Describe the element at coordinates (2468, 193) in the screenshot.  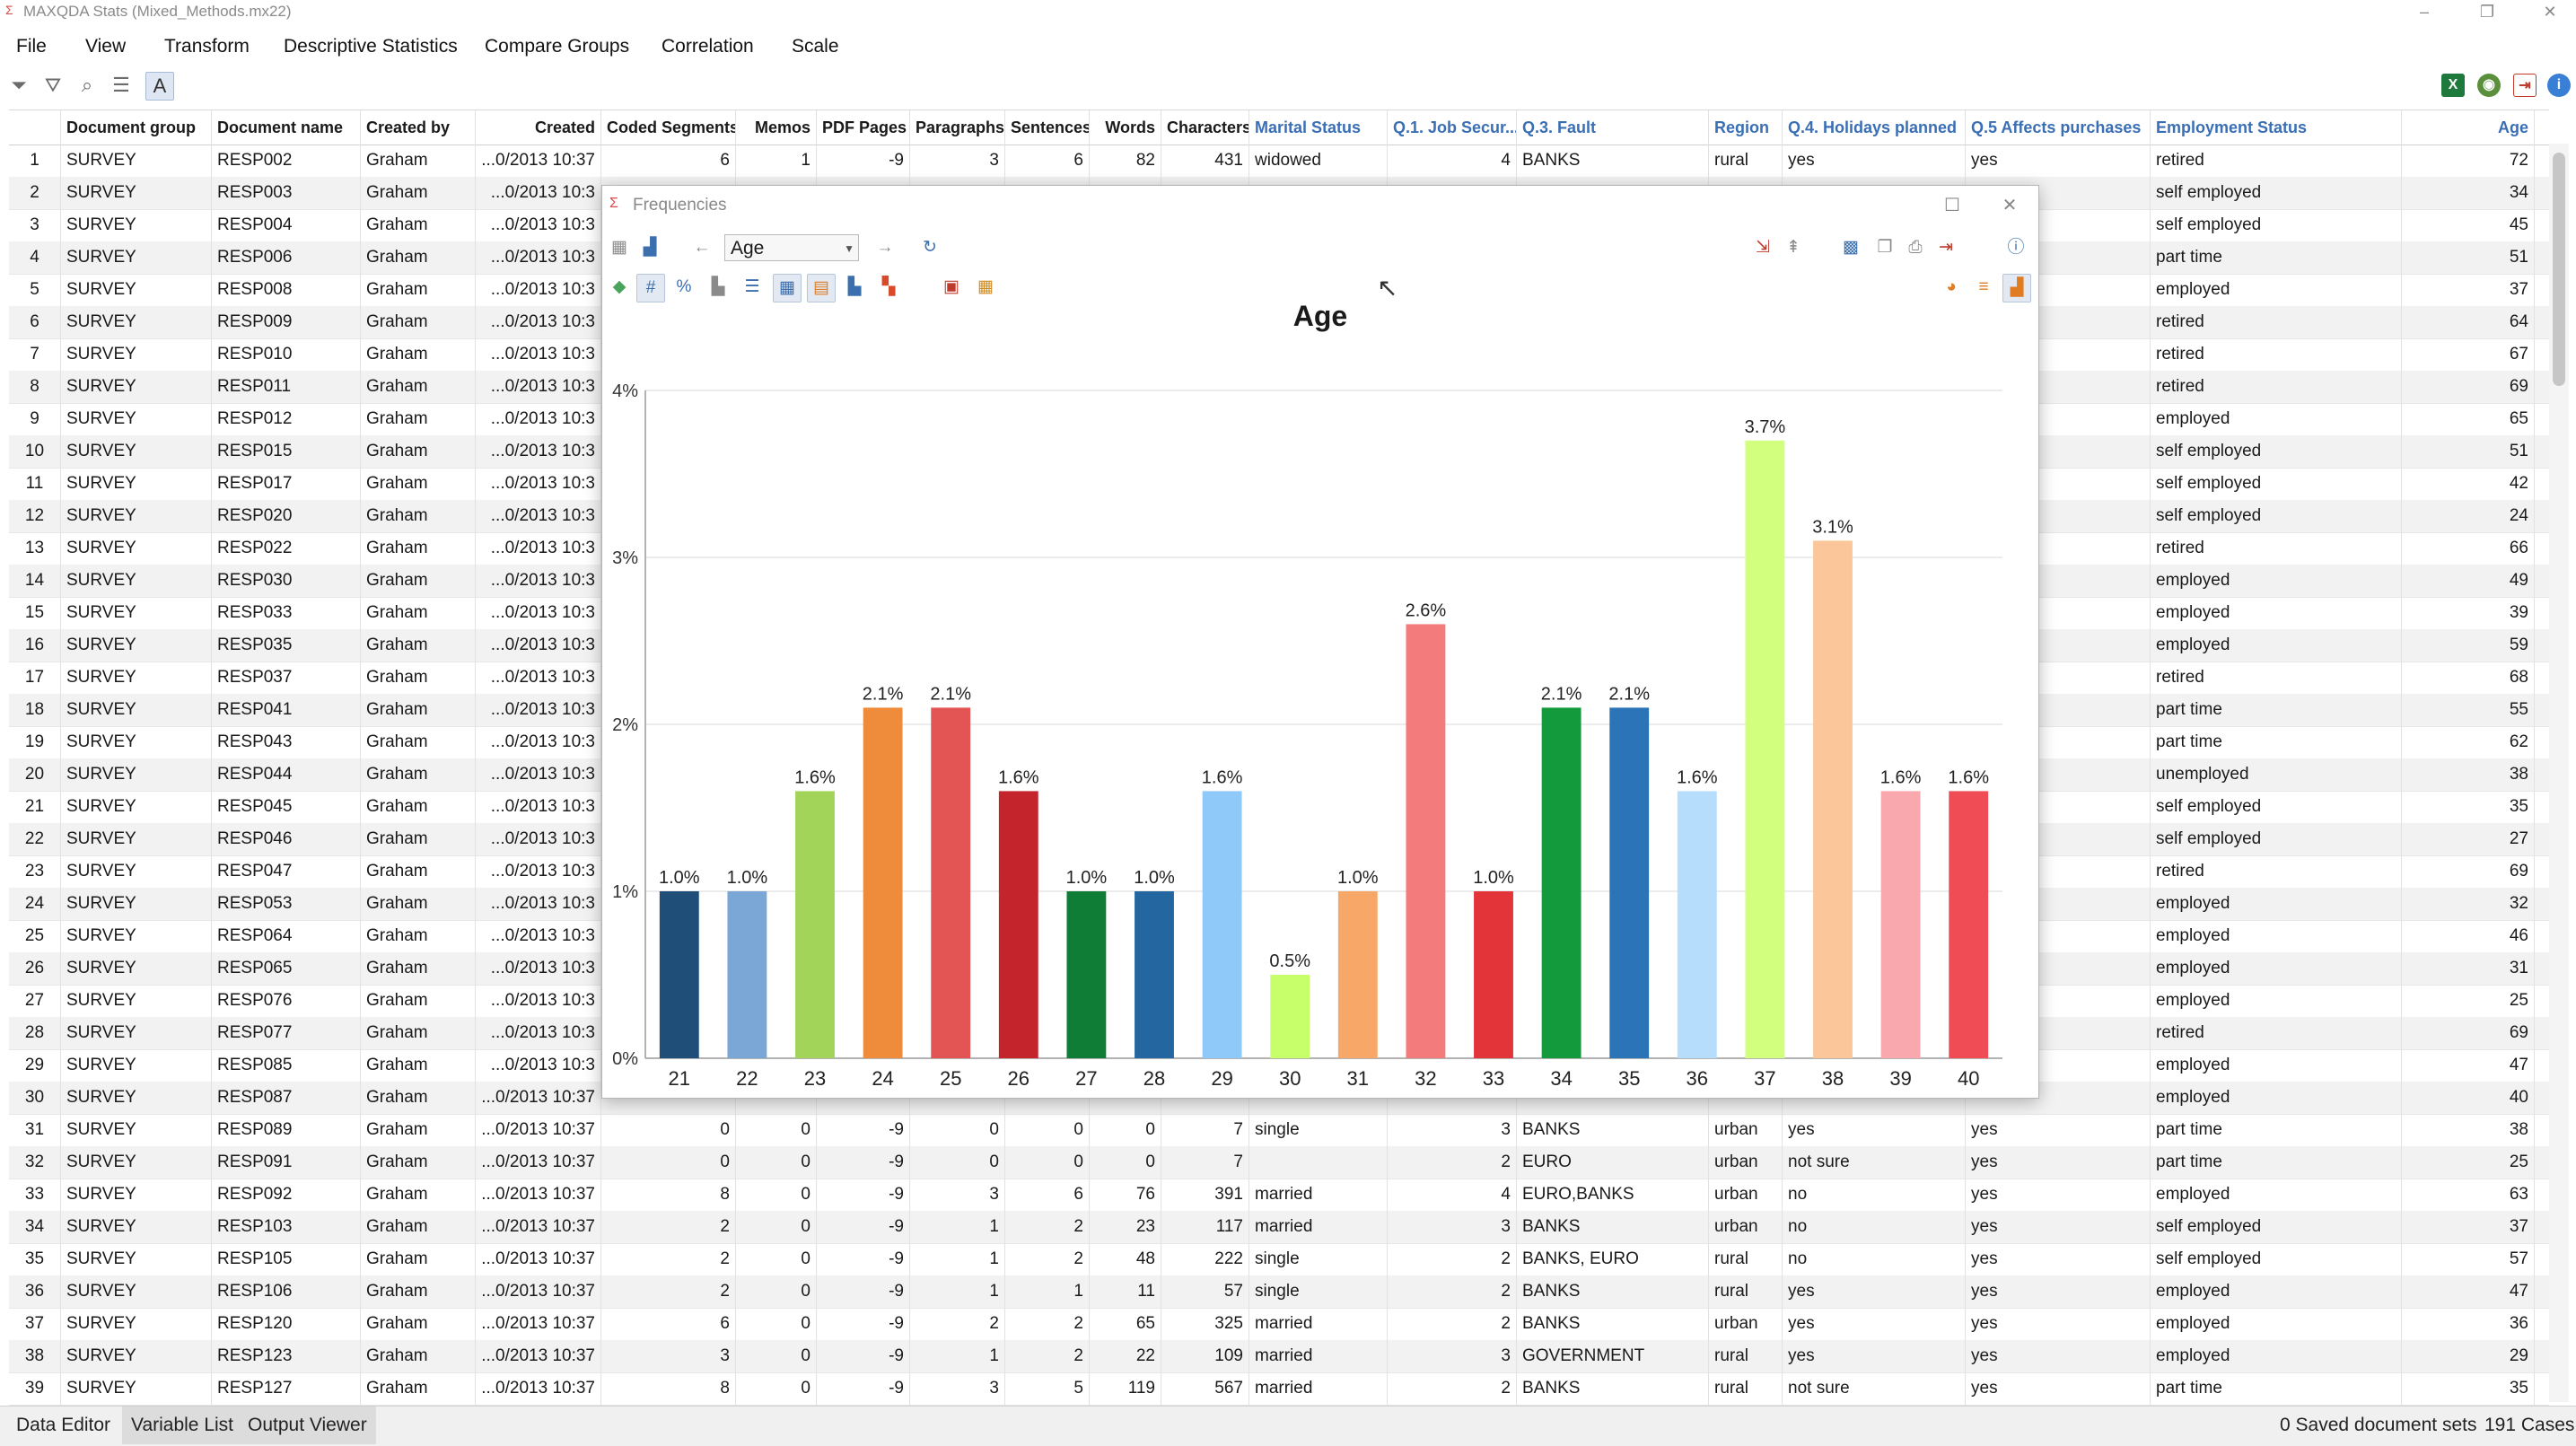
I see `table-cell: 34` at that location.